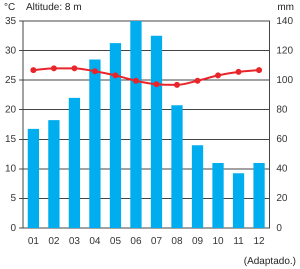  Describe the element at coordinates (54, 241) in the screenshot. I see `x-tick-label: 02` at that location.